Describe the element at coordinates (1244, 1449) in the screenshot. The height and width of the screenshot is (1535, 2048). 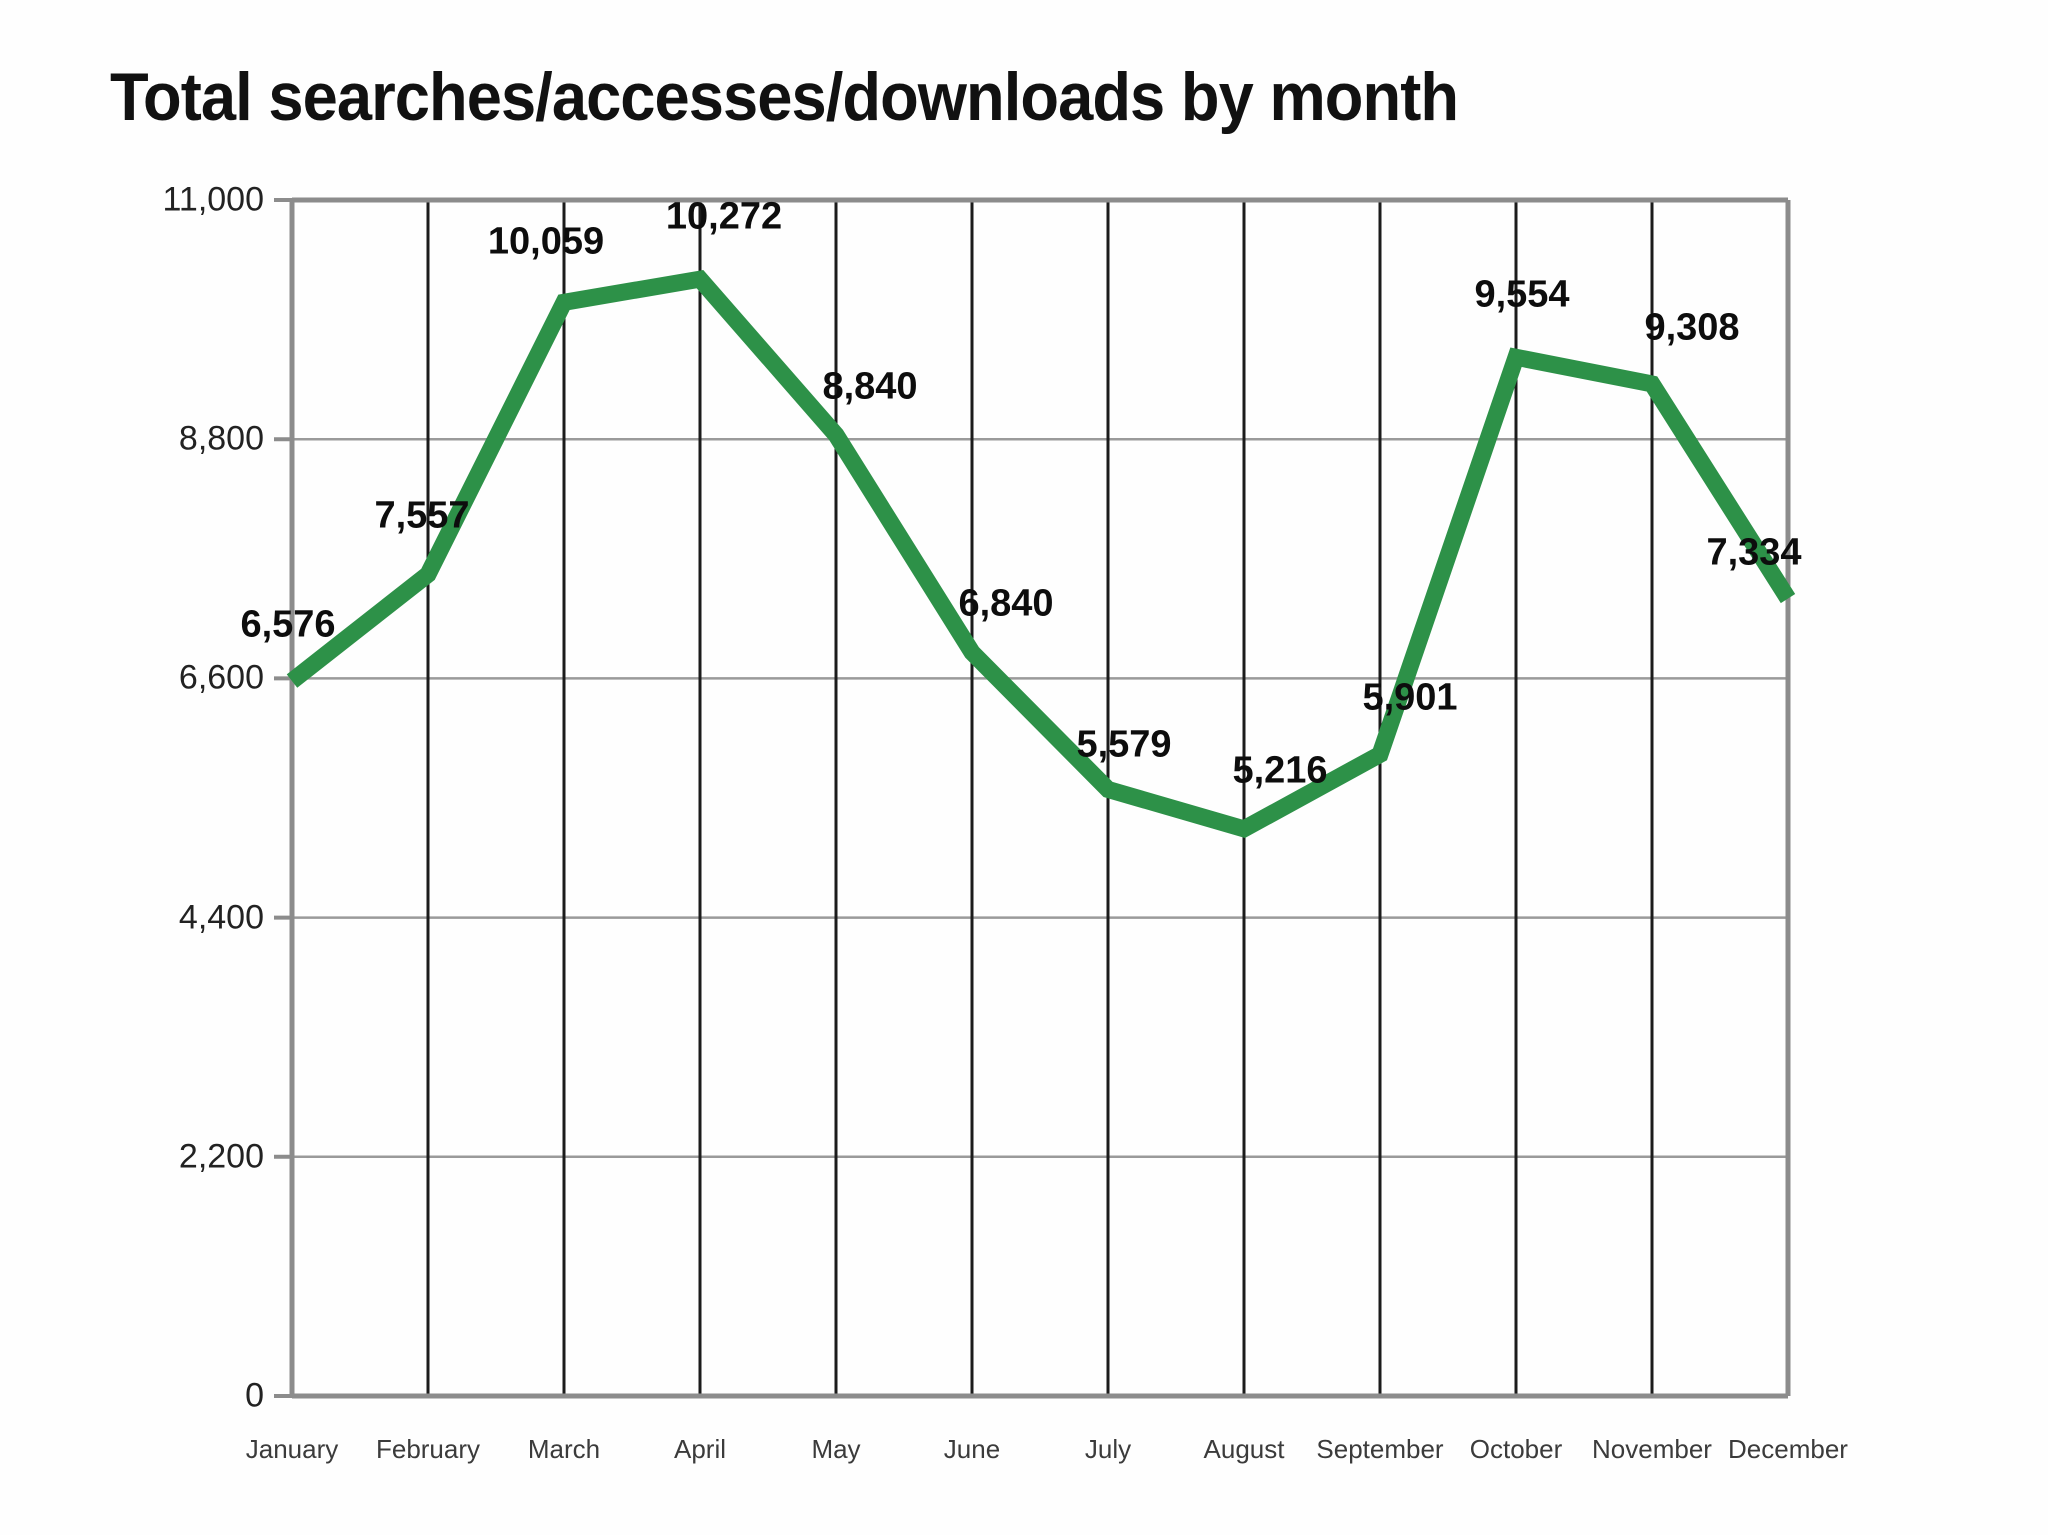
I see `x-axis-tick-label: August` at that location.